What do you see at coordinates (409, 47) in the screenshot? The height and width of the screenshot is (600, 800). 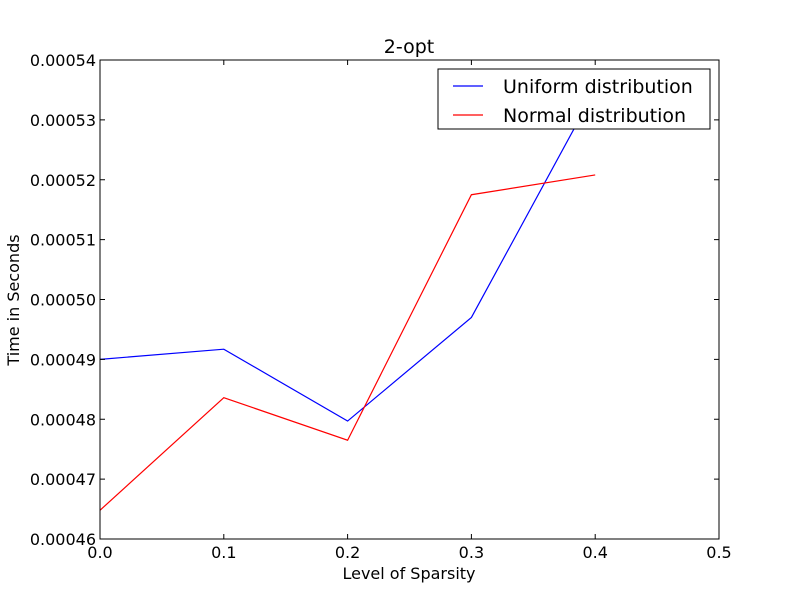 I see `chart-title: 2-opt` at bounding box center [409, 47].